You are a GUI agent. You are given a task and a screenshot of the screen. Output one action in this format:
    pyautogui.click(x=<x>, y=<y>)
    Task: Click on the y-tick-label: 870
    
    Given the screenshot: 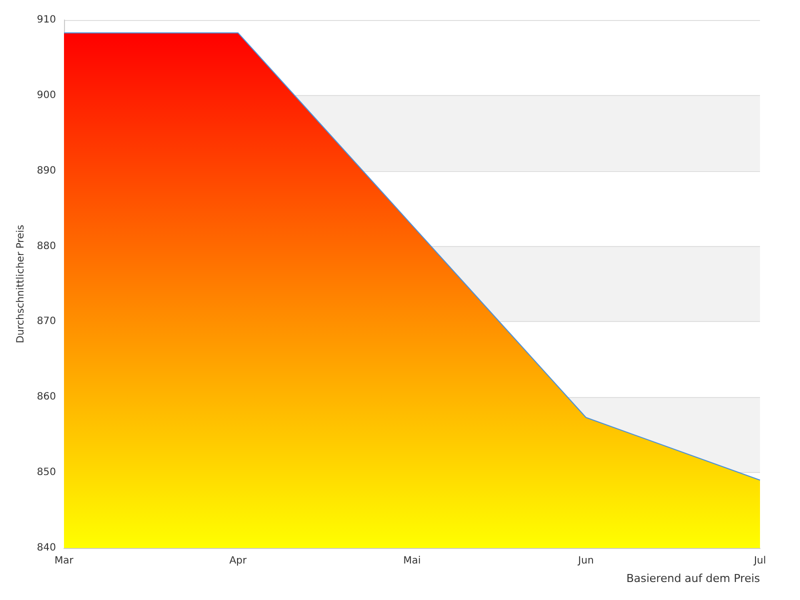 What is the action you would take?
    pyautogui.click(x=46, y=322)
    